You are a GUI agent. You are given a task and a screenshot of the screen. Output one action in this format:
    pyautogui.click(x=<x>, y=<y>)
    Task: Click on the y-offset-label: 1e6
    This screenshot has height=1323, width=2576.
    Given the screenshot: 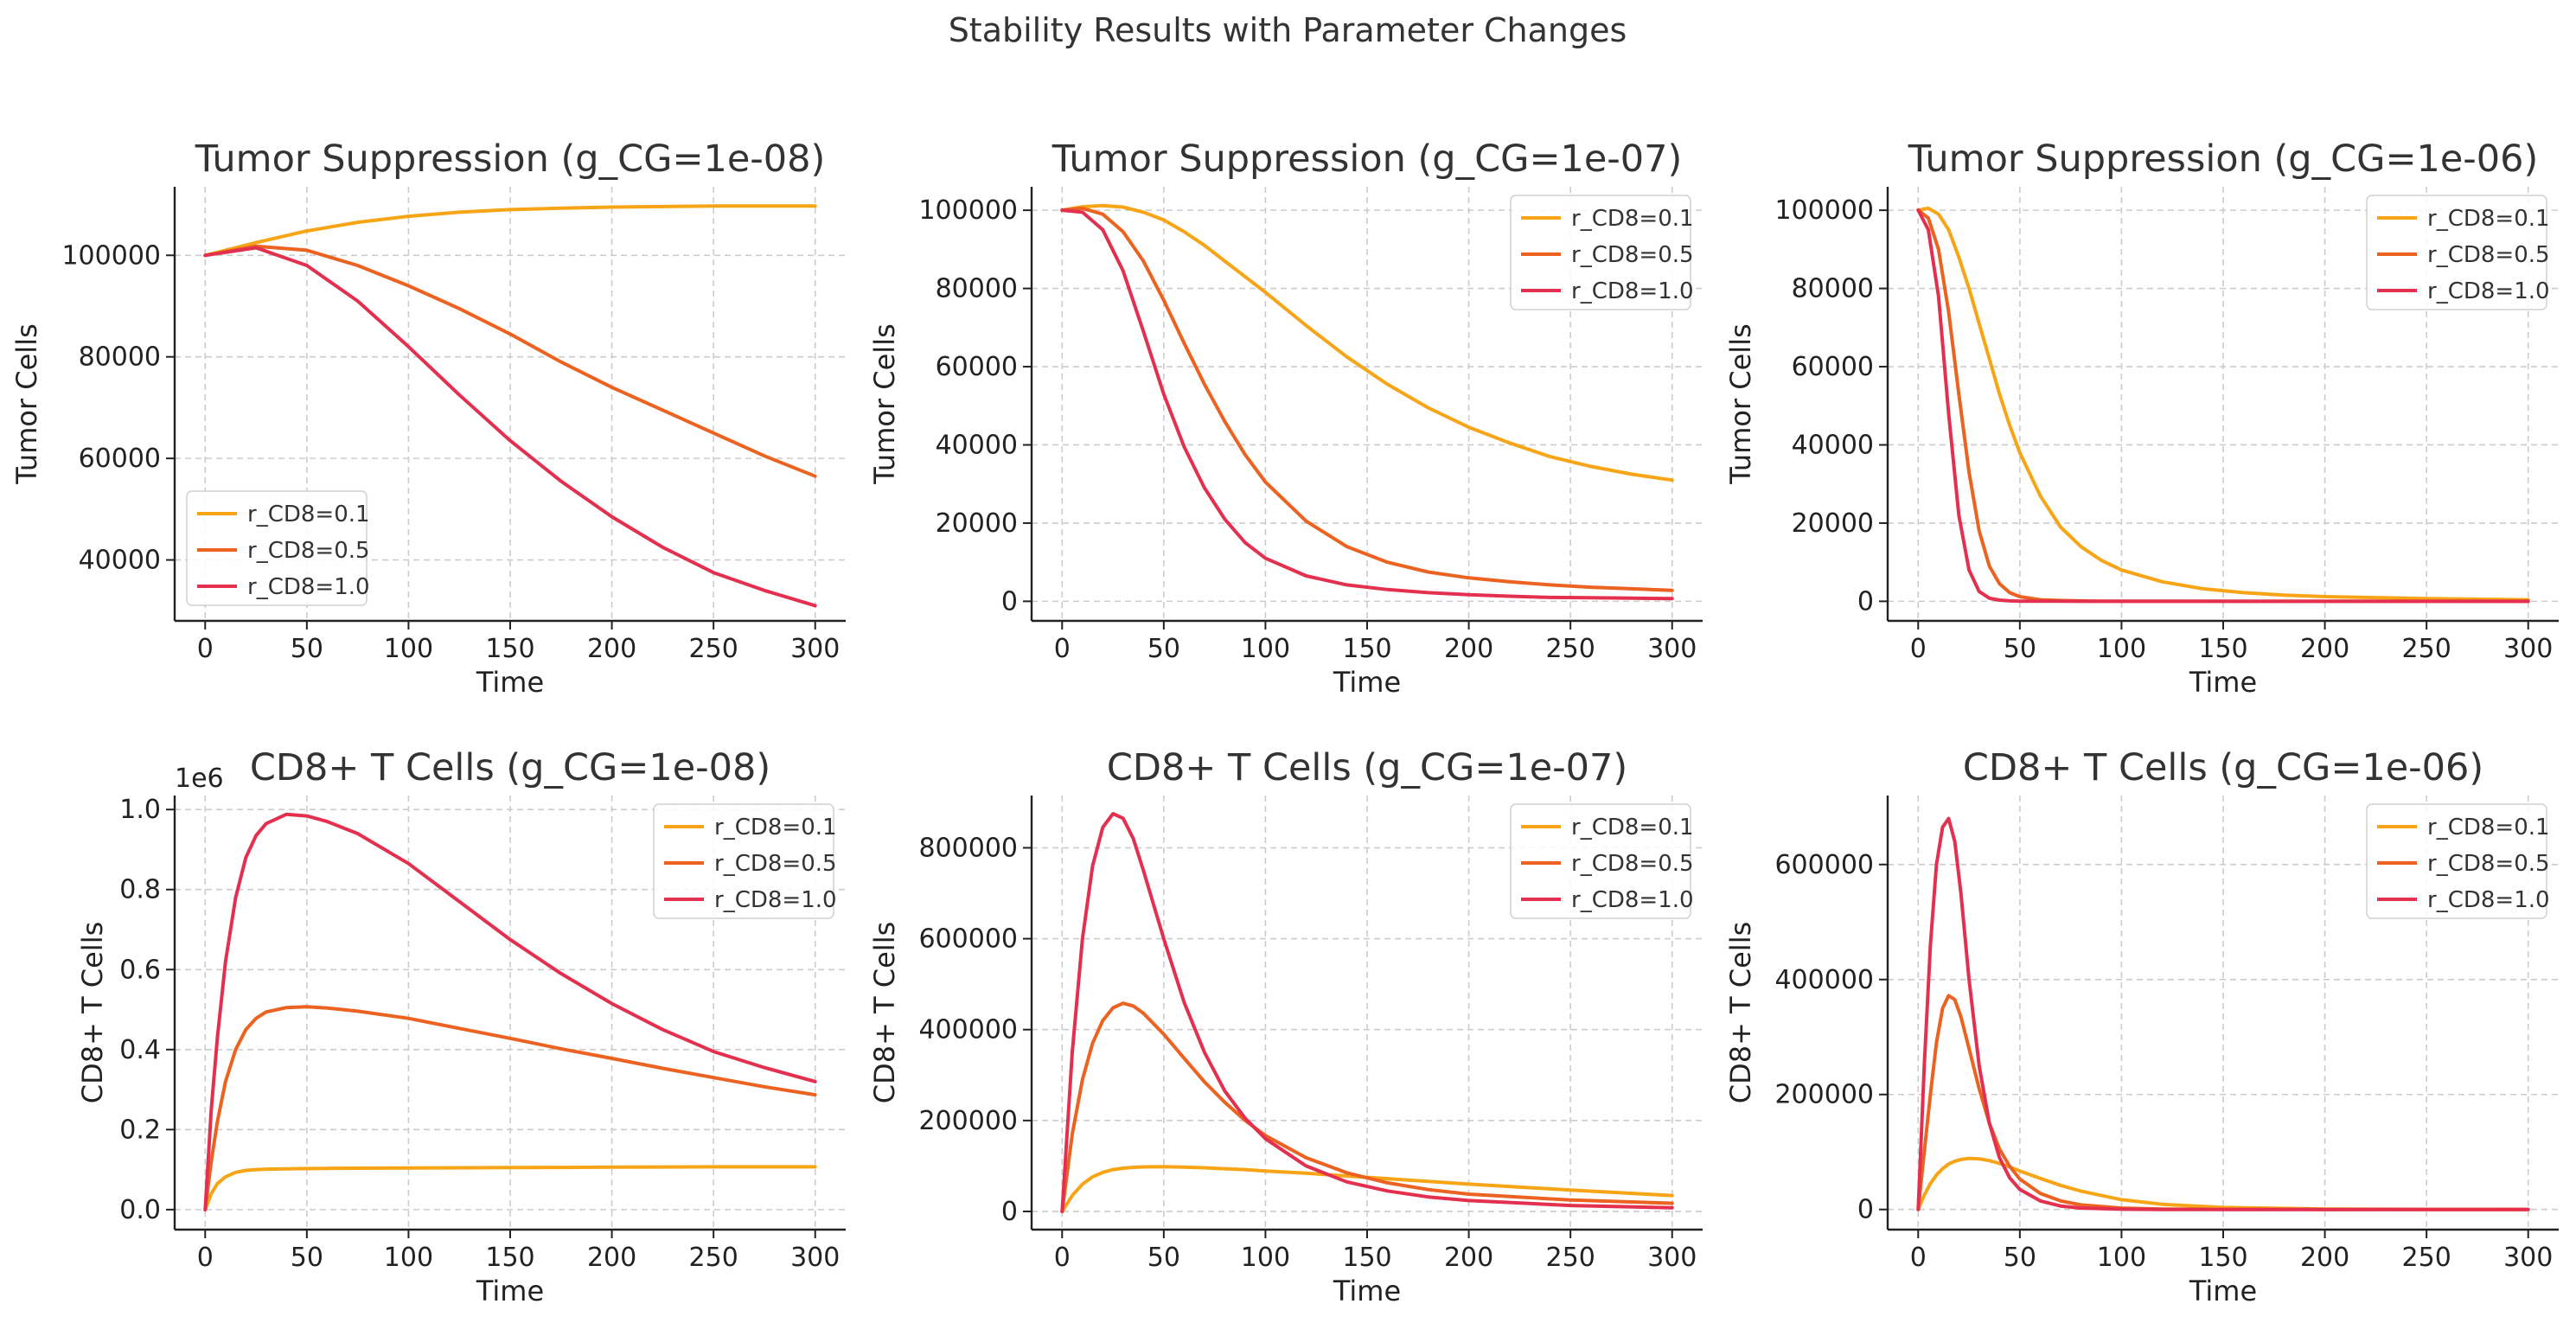 What is the action you would take?
    pyautogui.click(x=200, y=779)
    